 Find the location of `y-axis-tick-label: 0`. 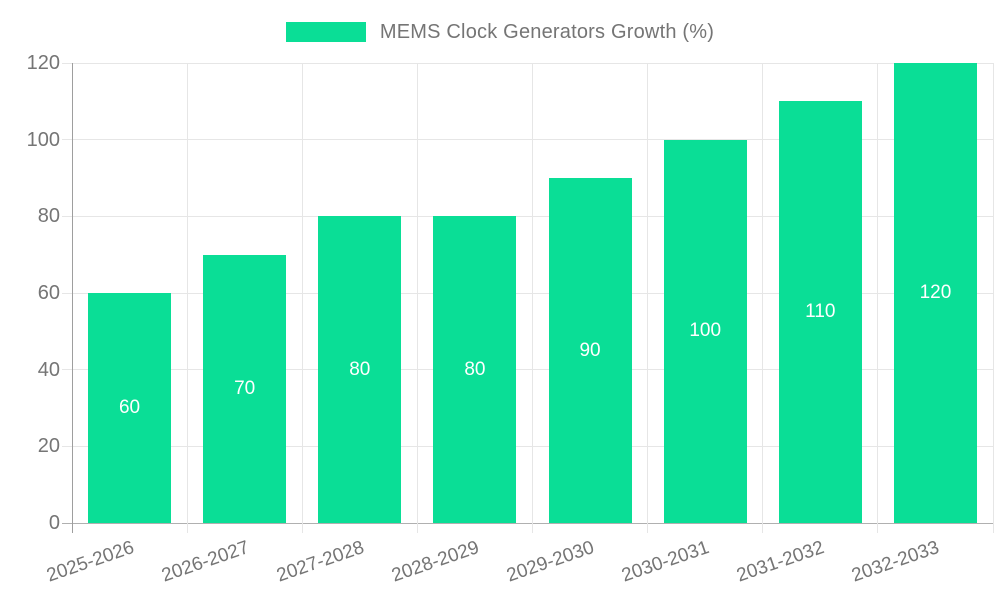

y-axis-tick-label: 0 is located at coordinates (54, 523).